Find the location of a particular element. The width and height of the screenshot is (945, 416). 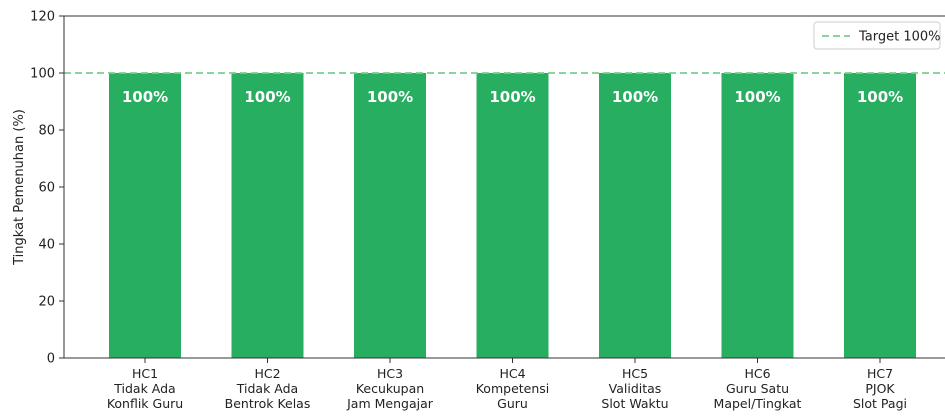

x-category-label: HC6 Guru Satu Mapel/Tingkat is located at coordinates (758, 388).